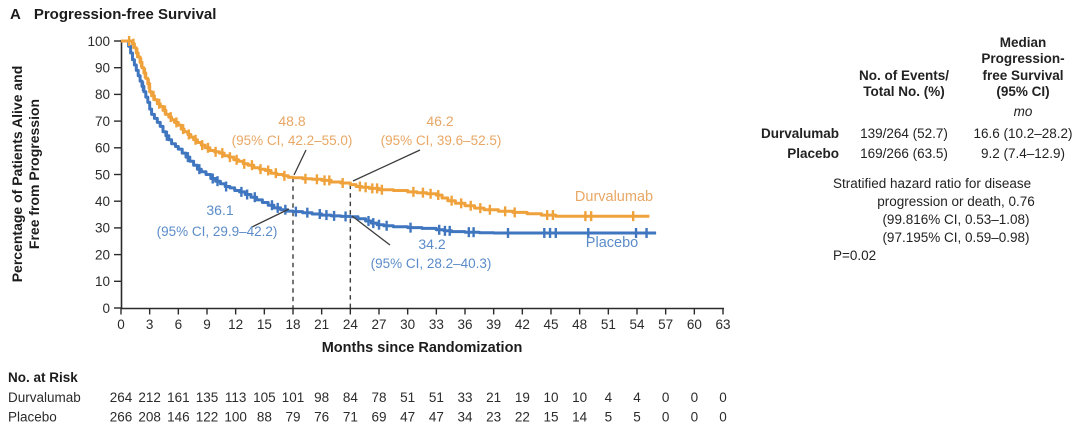 The height and width of the screenshot is (435, 1080). I want to click on events-header-line: No. of Events/, so click(903, 75).